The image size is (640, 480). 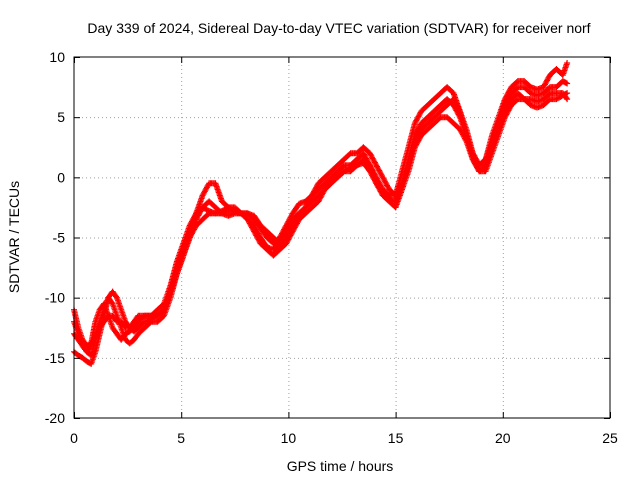 I want to click on y-tick-label: -5, so click(x=59, y=238).